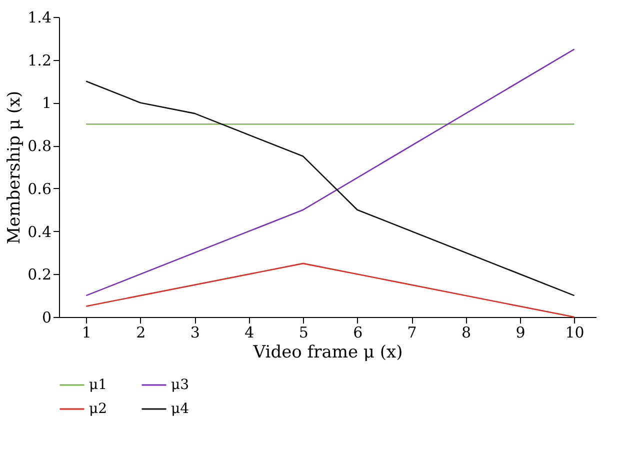 The width and height of the screenshot is (618, 460). What do you see at coordinates (574, 333) in the screenshot?
I see `x-tick-label: 10` at bounding box center [574, 333].